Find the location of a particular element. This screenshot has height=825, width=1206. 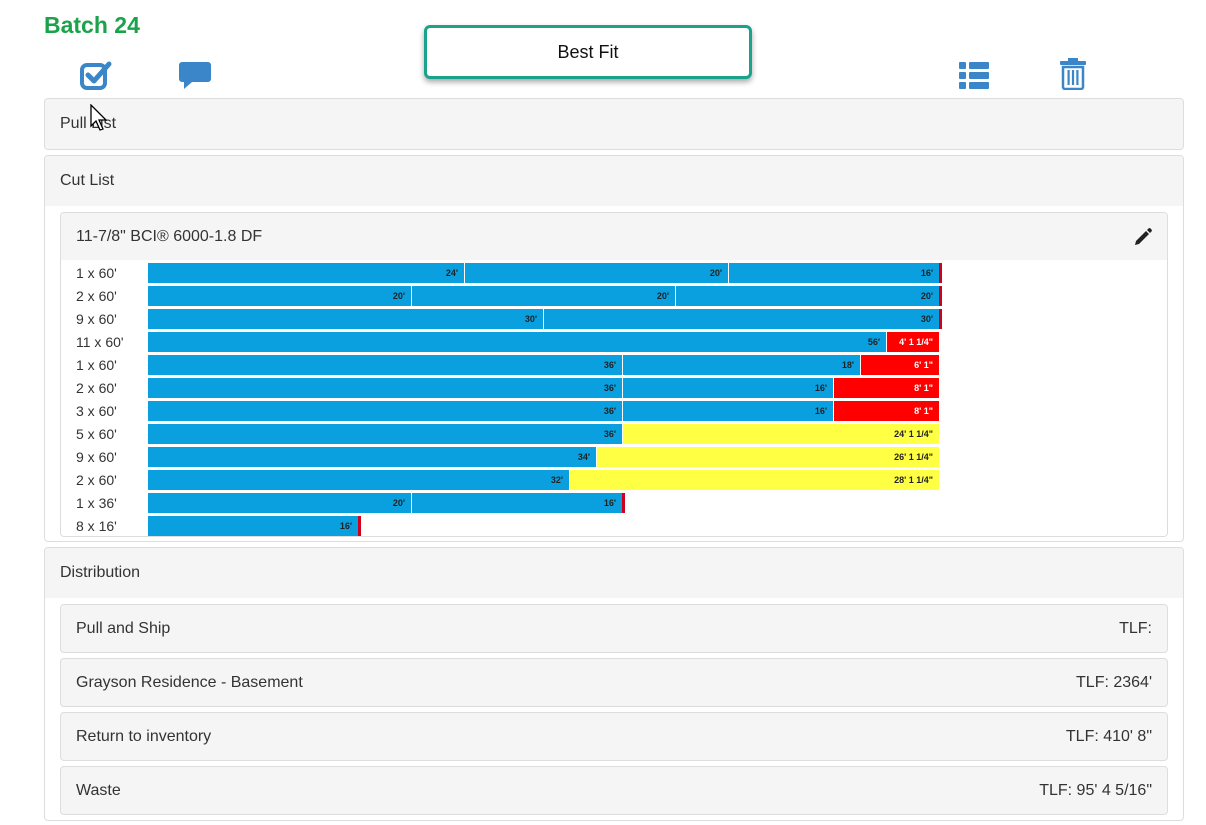

cut-row-label: 3 x 60' is located at coordinates (96, 411).